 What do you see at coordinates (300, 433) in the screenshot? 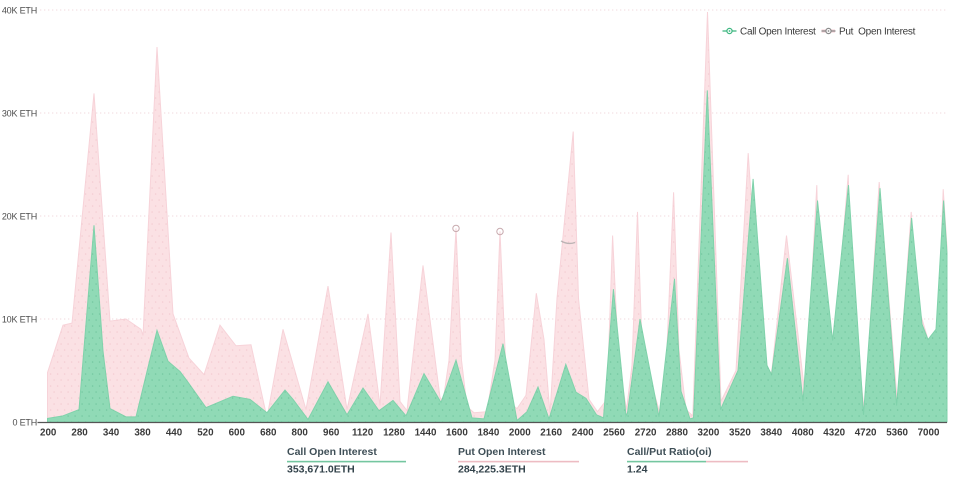
I see `svg-text: 800` at bounding box center [300, 433].